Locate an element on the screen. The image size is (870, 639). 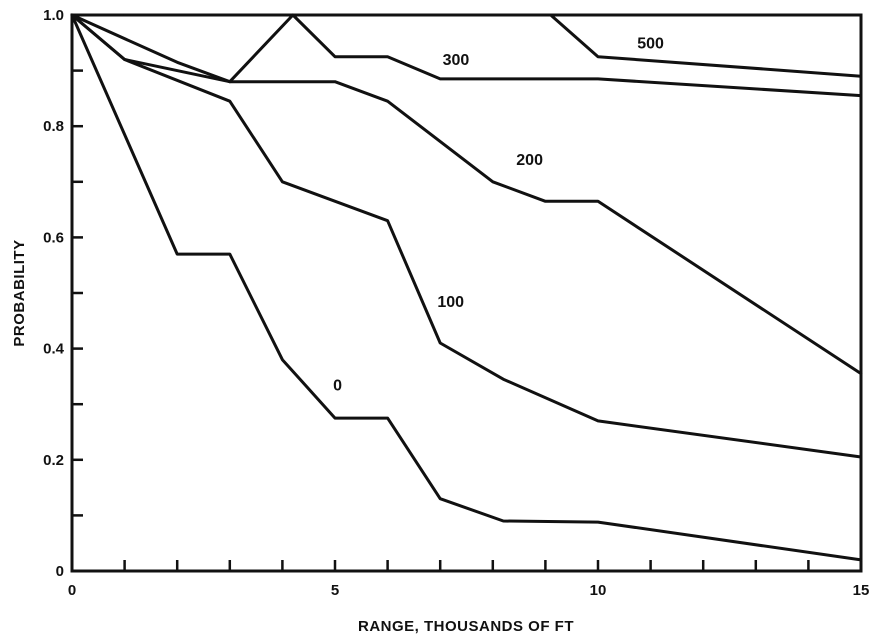
x-tick-label: 5 is located at coordinates (335, 590).